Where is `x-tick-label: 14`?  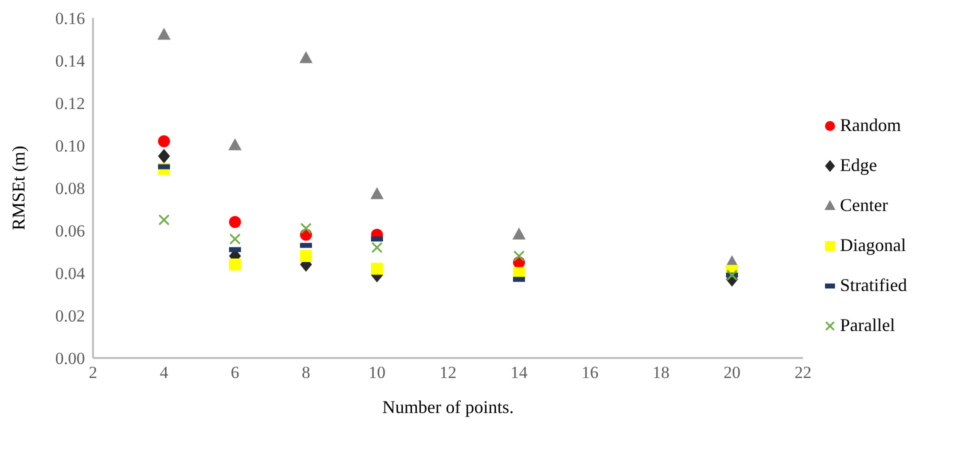
x-tick-label: 14 is located at coordinates (519, 372).